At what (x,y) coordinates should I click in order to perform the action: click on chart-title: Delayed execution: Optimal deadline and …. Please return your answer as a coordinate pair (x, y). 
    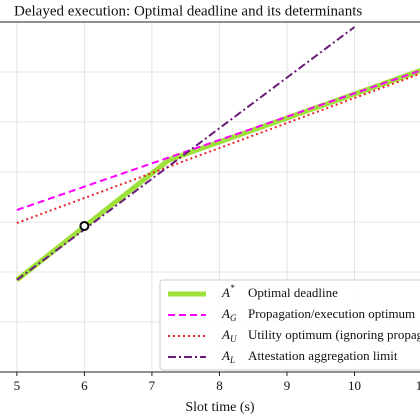
    Looking at the image, I should click on (188, 11).